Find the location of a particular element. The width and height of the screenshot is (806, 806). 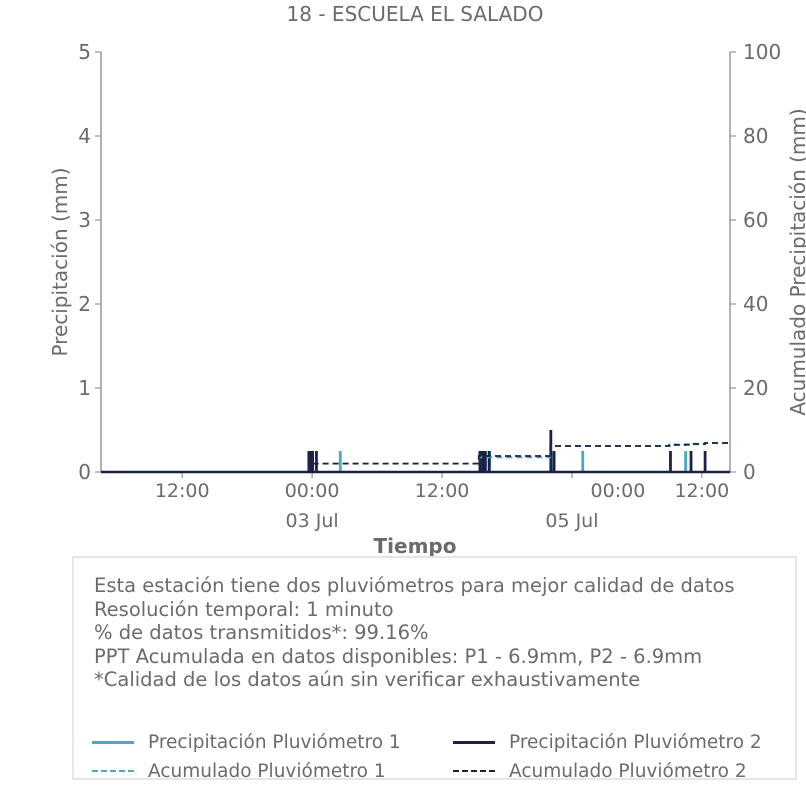

y2-tick-label: 20 is located at coordinates (755, 388).